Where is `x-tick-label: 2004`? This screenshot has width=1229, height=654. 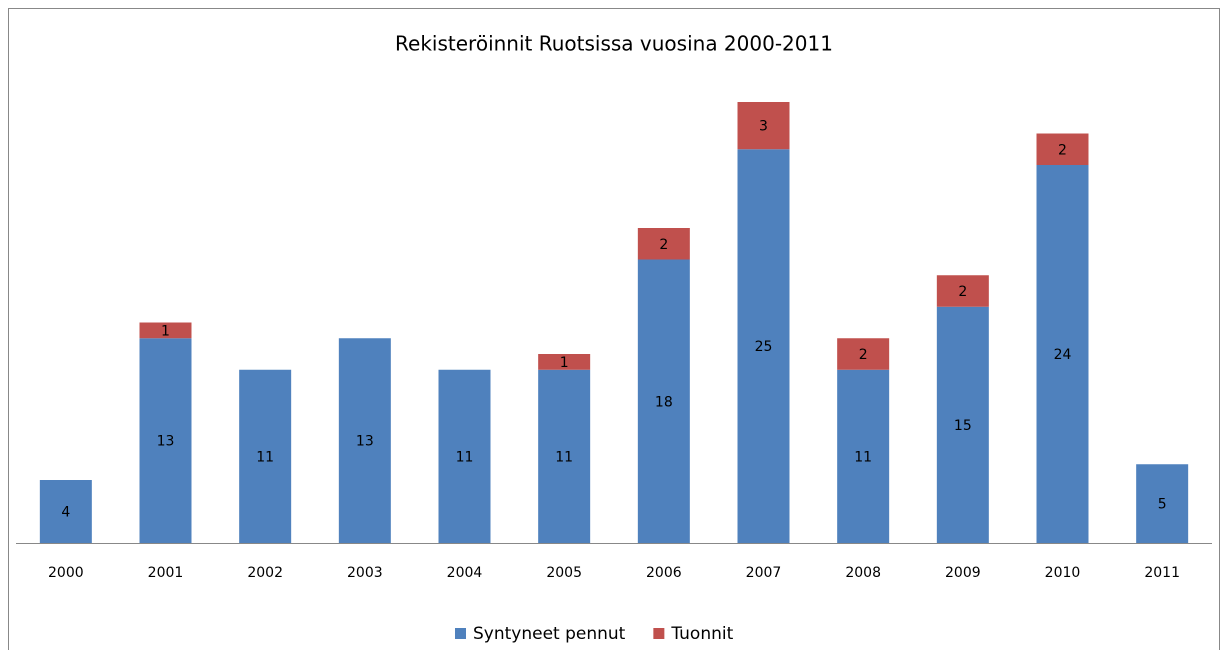 x-tick-label: 2004 is located at coordinates (465, 573).